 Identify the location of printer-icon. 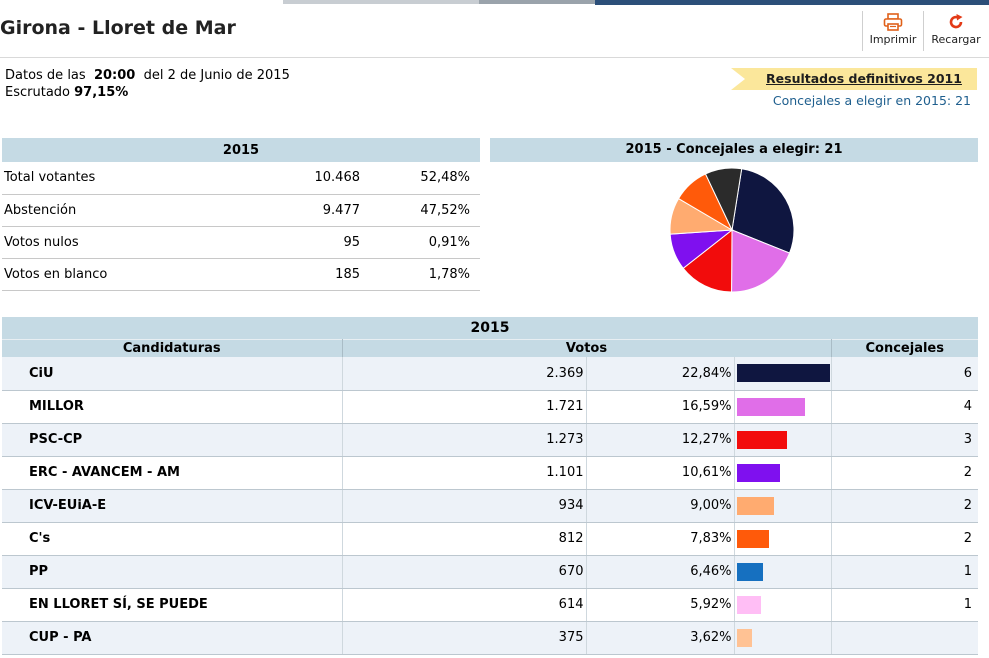
(893, 22).